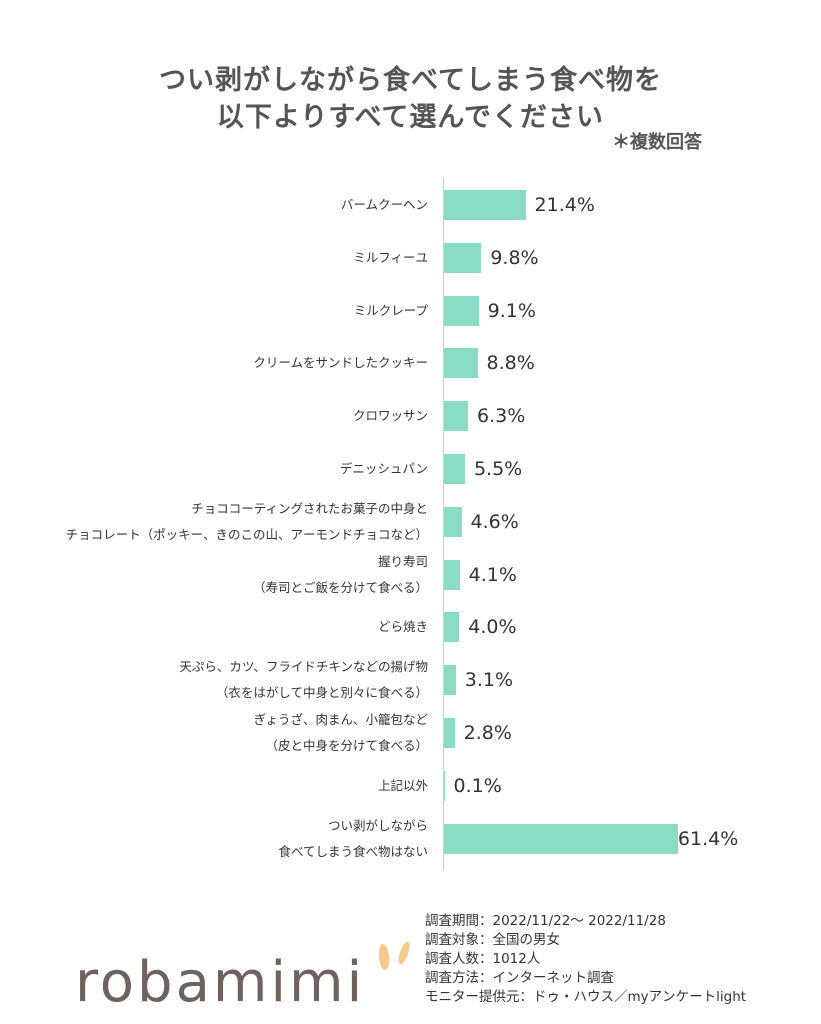 This screenshot has height=1024, width=821. What do you see at coordinates (353, 838) in the screenshot?
I see `category-label: つい剥がしながら 食べてしまう食べ物はない` at bounding box center [353, 838].